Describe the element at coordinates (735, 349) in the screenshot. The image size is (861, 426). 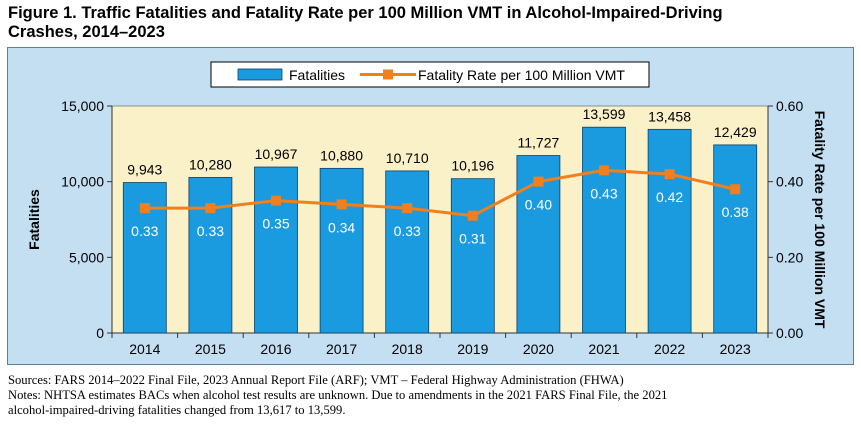
I see `x-tick-label: 2023` at that location.